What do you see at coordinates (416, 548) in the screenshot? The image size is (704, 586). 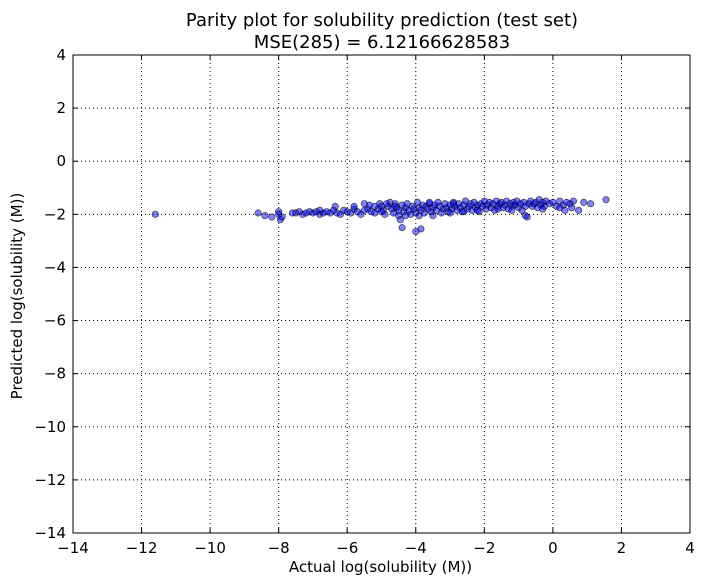 I see `x-tick-label: −4` at bounding box center [416, 548].